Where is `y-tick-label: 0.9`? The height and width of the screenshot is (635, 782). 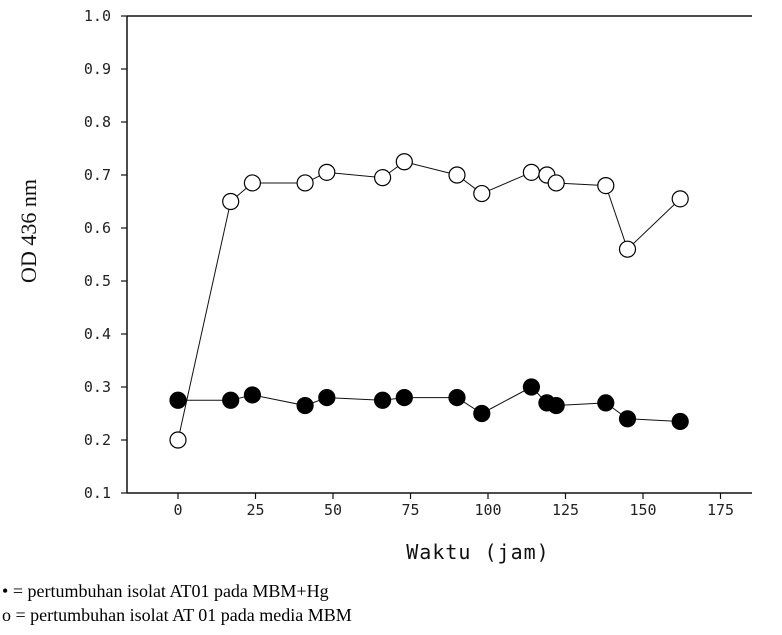
y-tick-label: 0.9 is located at coordinates (97, 69).